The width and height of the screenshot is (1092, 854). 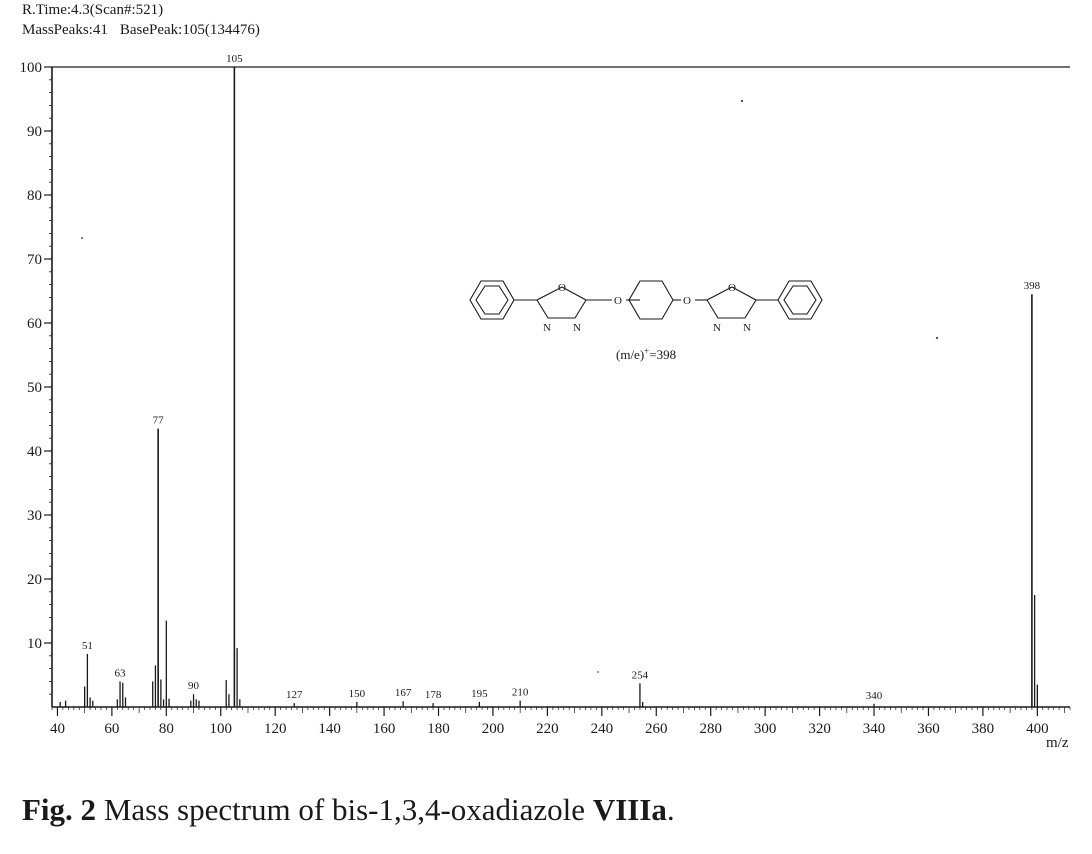 What do you see at coordinates (234, 59) in the screenshot?
I see `peak-label-105: 105` at bounding box center [234, 59].